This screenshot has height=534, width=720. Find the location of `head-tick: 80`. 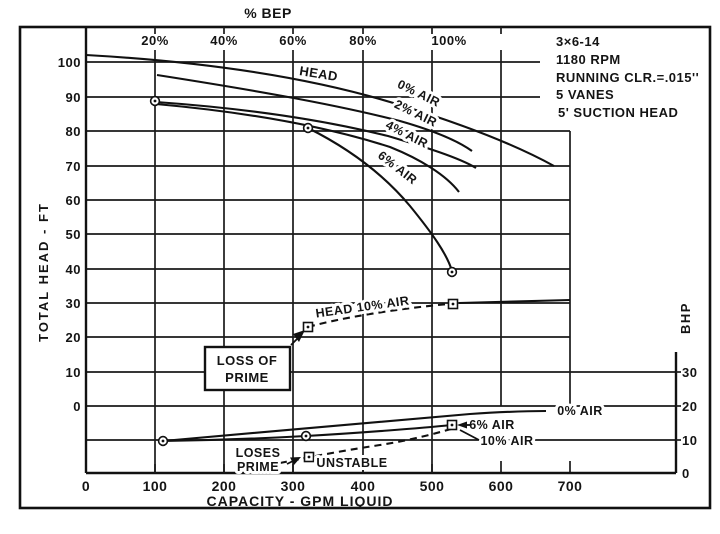

head-tick: 80 is located at coordinates (73, 131).